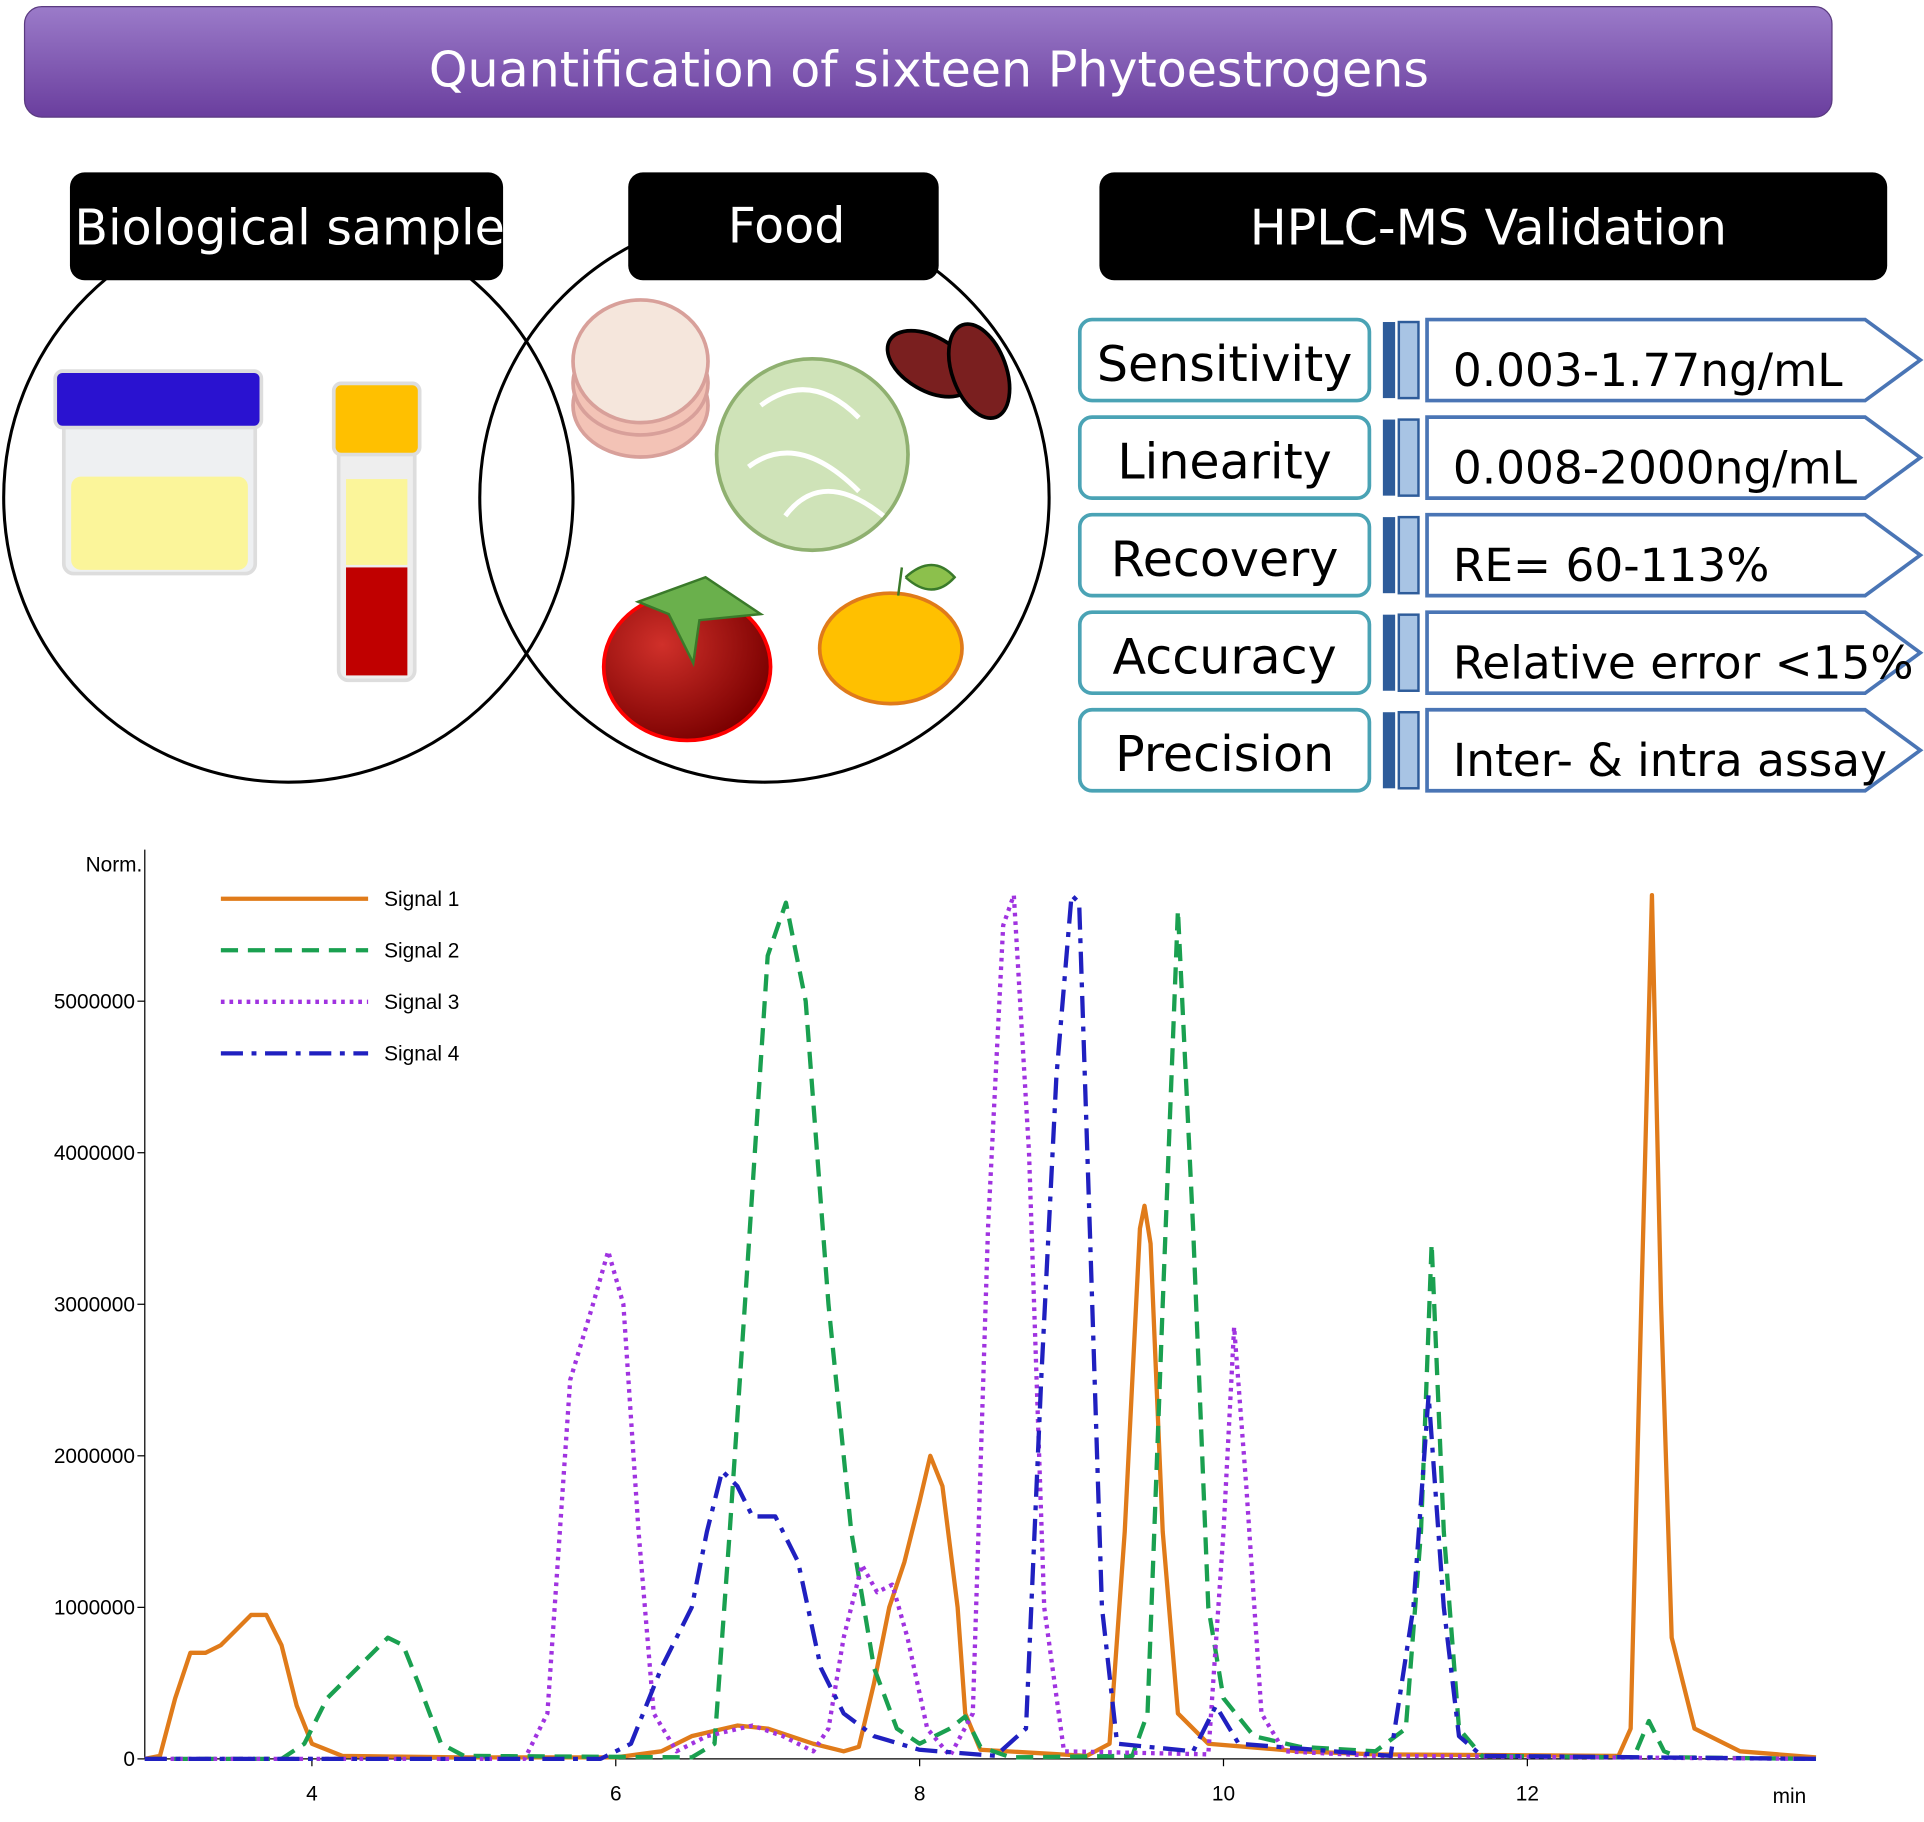 Image resolution: width=1924 pixels, height=1822 pixels. I want to click on x-tick-label: 10, so click(1223, 1794).